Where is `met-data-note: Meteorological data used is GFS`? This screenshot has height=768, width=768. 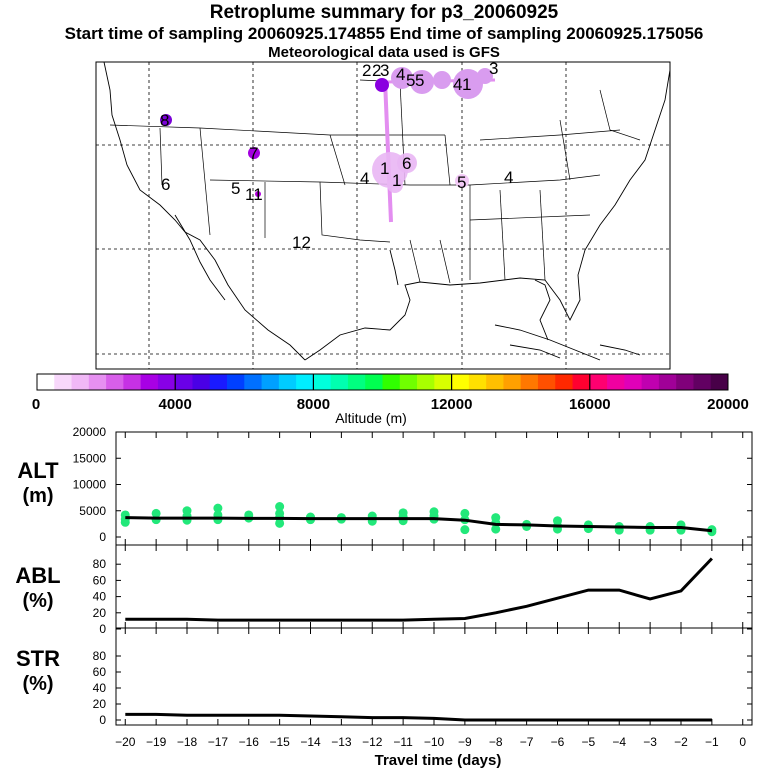 met-data-note: Meteorological data used is GFS is located at coordinates (384, 52).